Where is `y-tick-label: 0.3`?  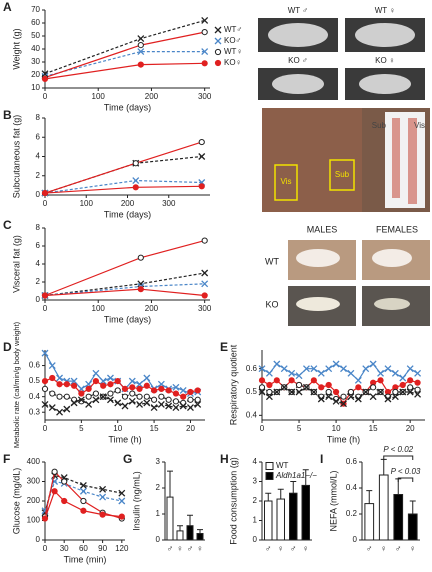 y-tick-label: 0.3 is located at coordinates (35, 411).